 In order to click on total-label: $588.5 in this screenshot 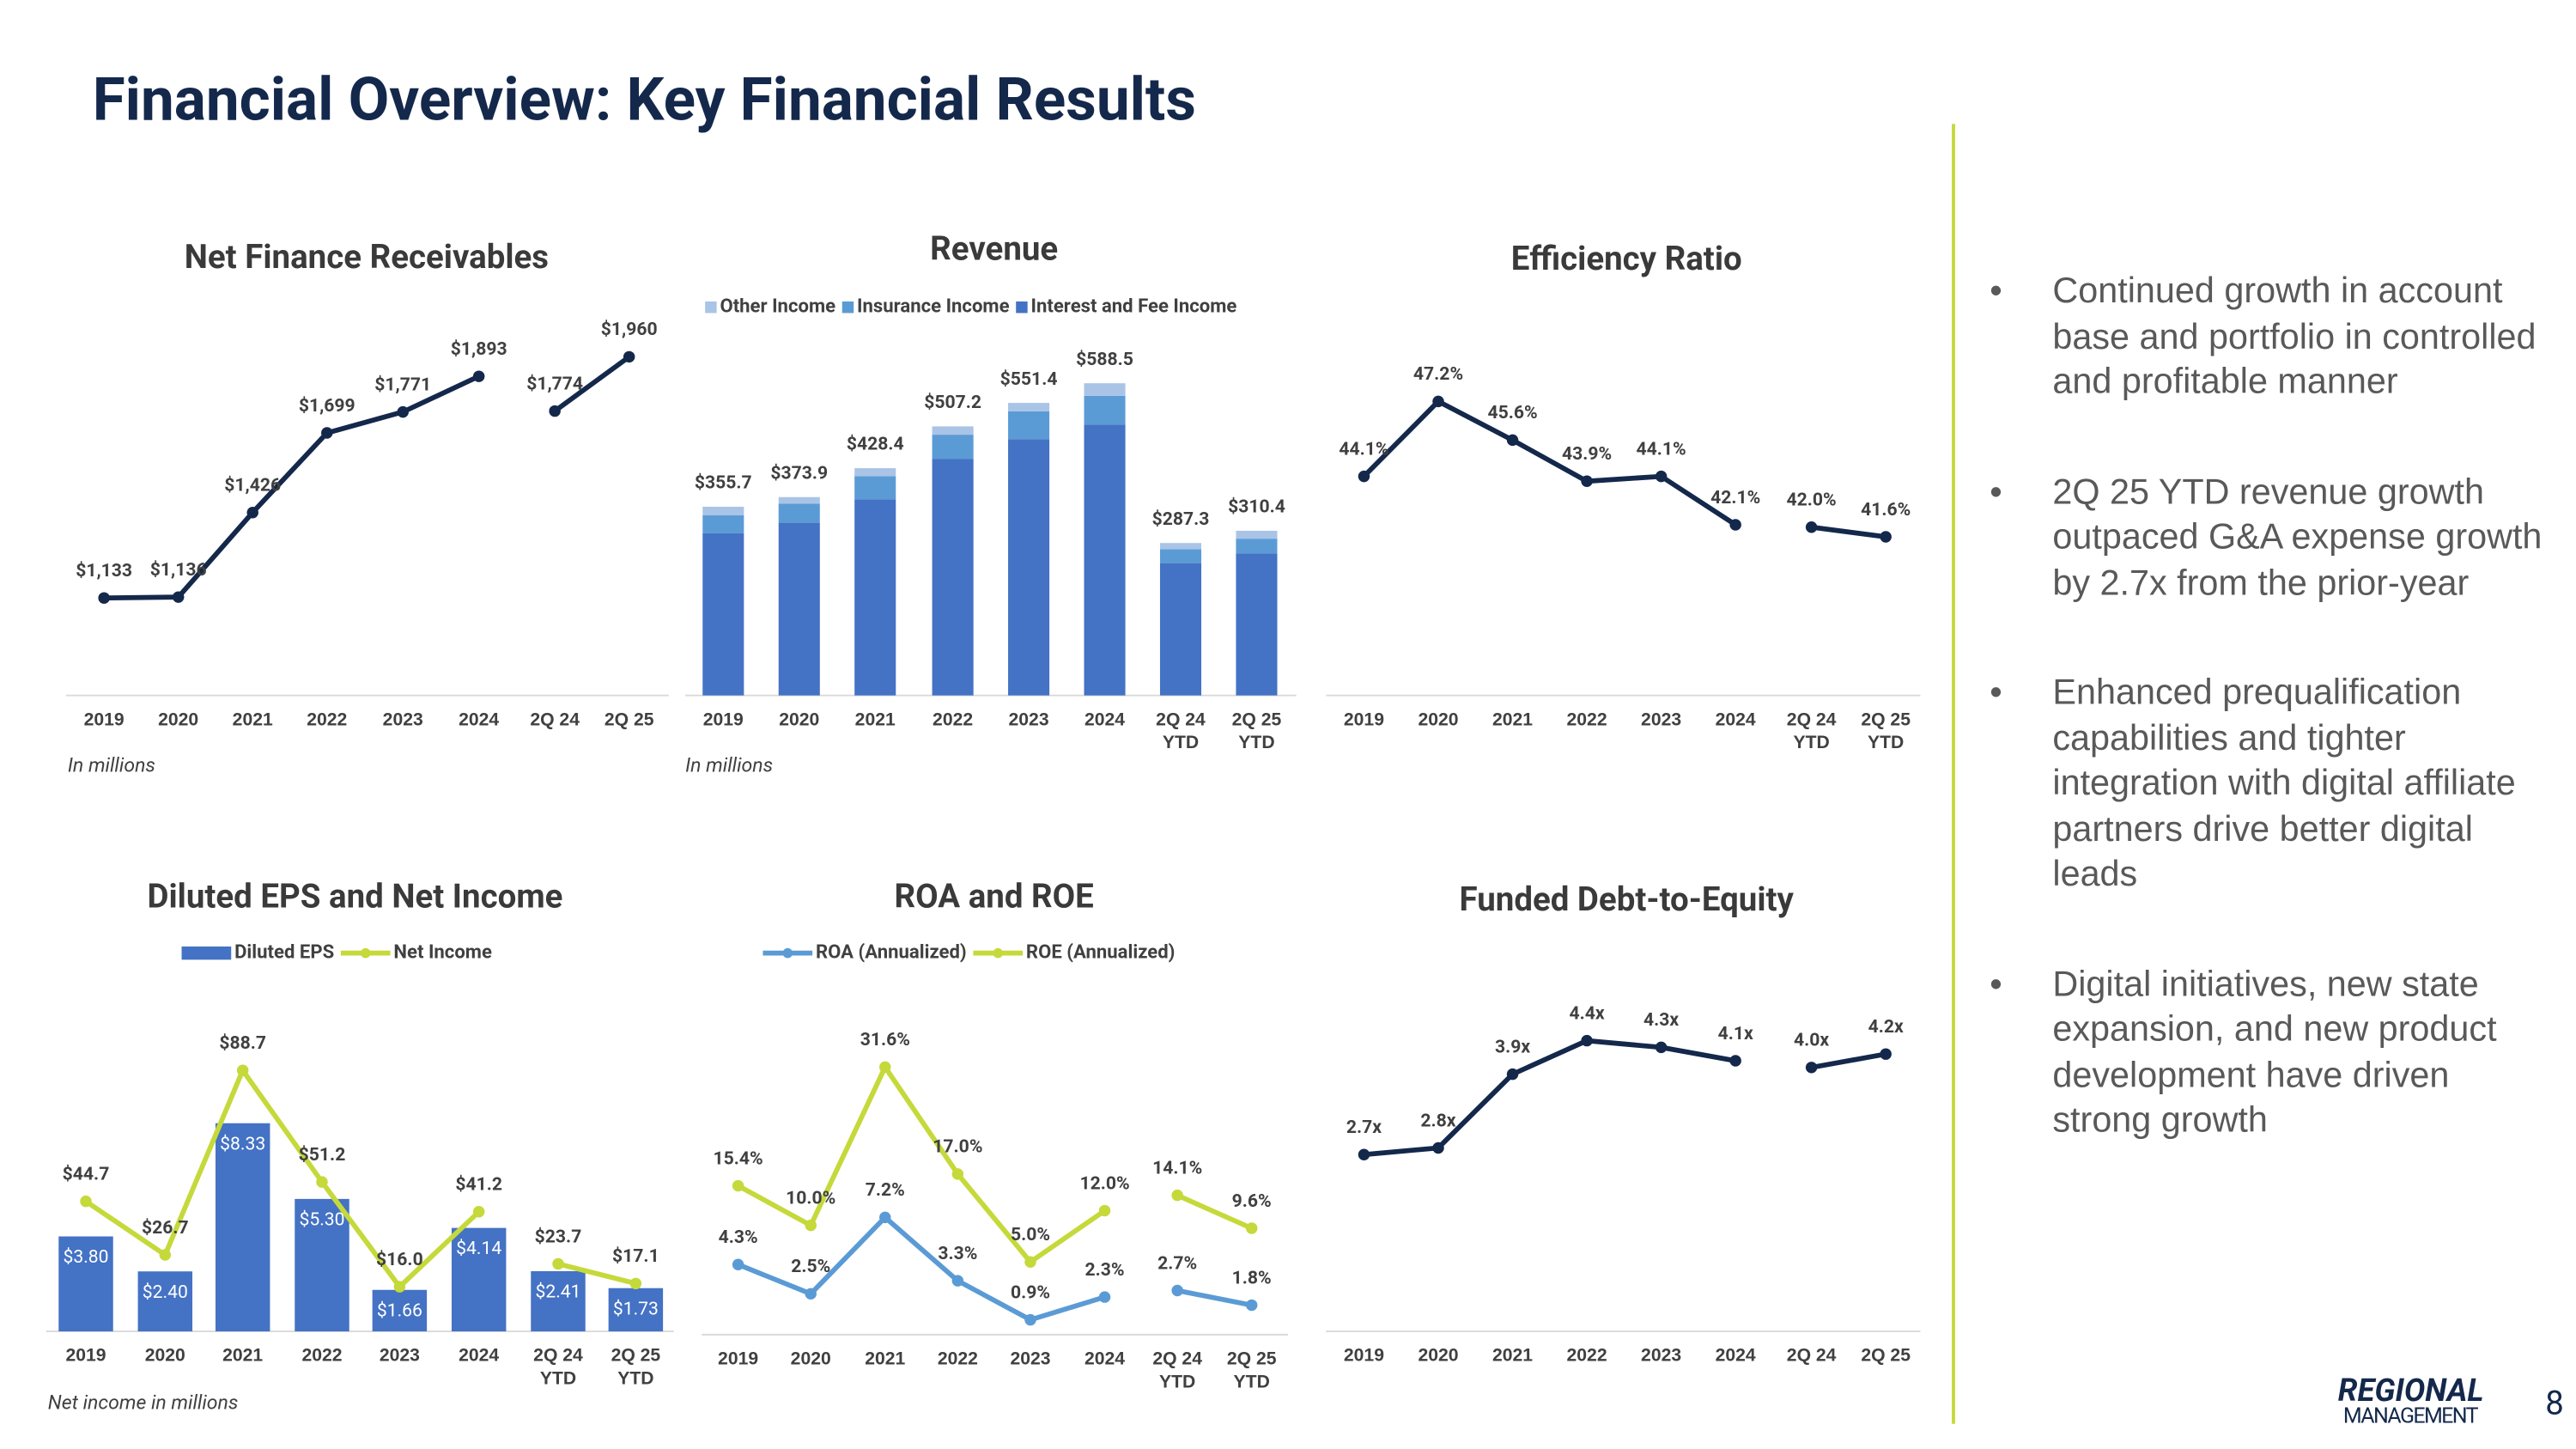, I will do `click(1104, 359)`.